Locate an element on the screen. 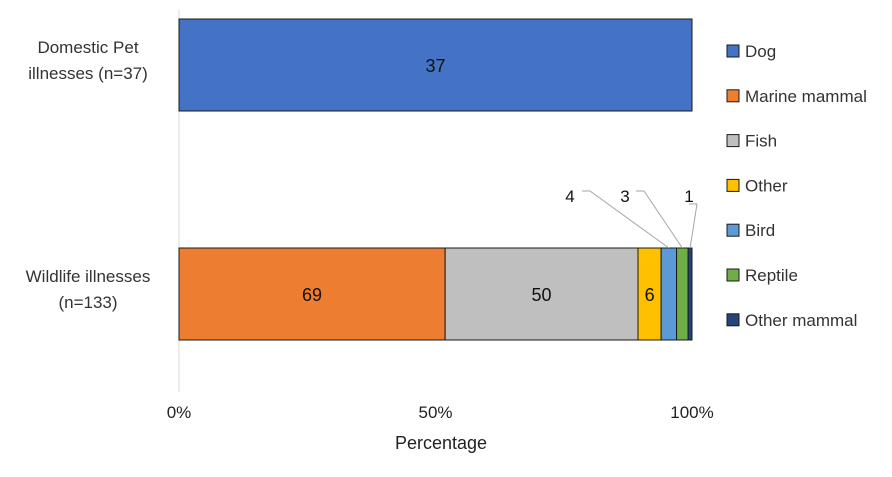 Image resolution: width=892 pixels, height=477 pixels. bar-segment-marine-mammal is located at coordinates (312, 294).